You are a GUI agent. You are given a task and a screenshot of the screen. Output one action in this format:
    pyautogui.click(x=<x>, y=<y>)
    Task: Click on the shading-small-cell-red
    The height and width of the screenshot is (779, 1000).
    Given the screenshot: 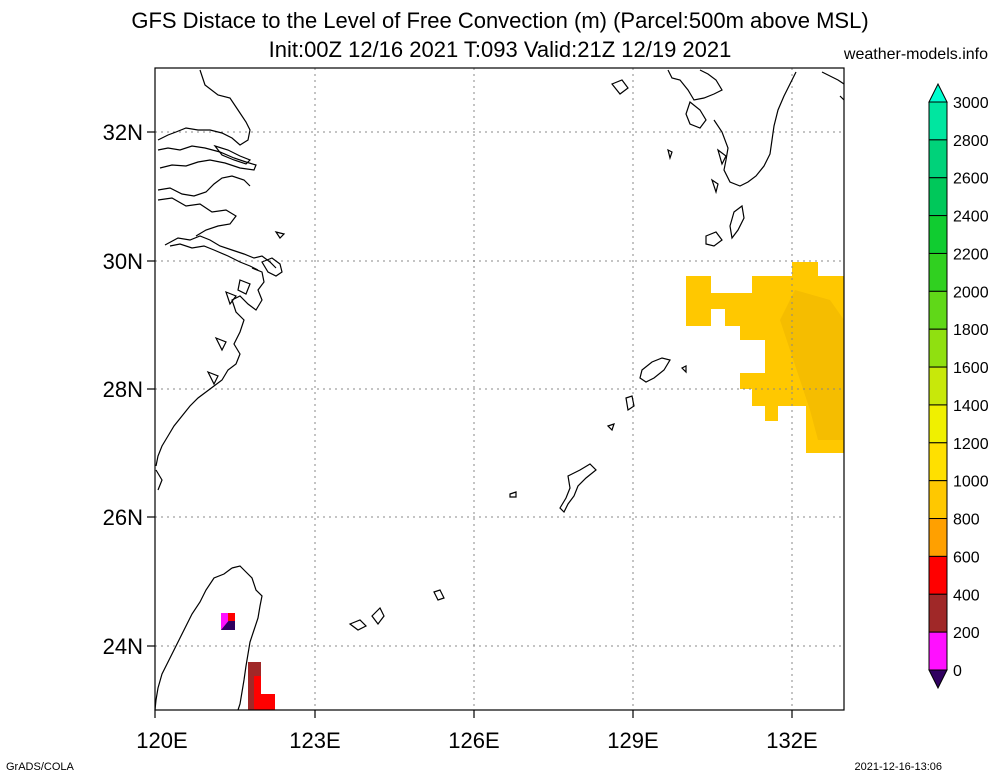 What is the action you would take?
    pyautogui.click(x=231, y=617)
    